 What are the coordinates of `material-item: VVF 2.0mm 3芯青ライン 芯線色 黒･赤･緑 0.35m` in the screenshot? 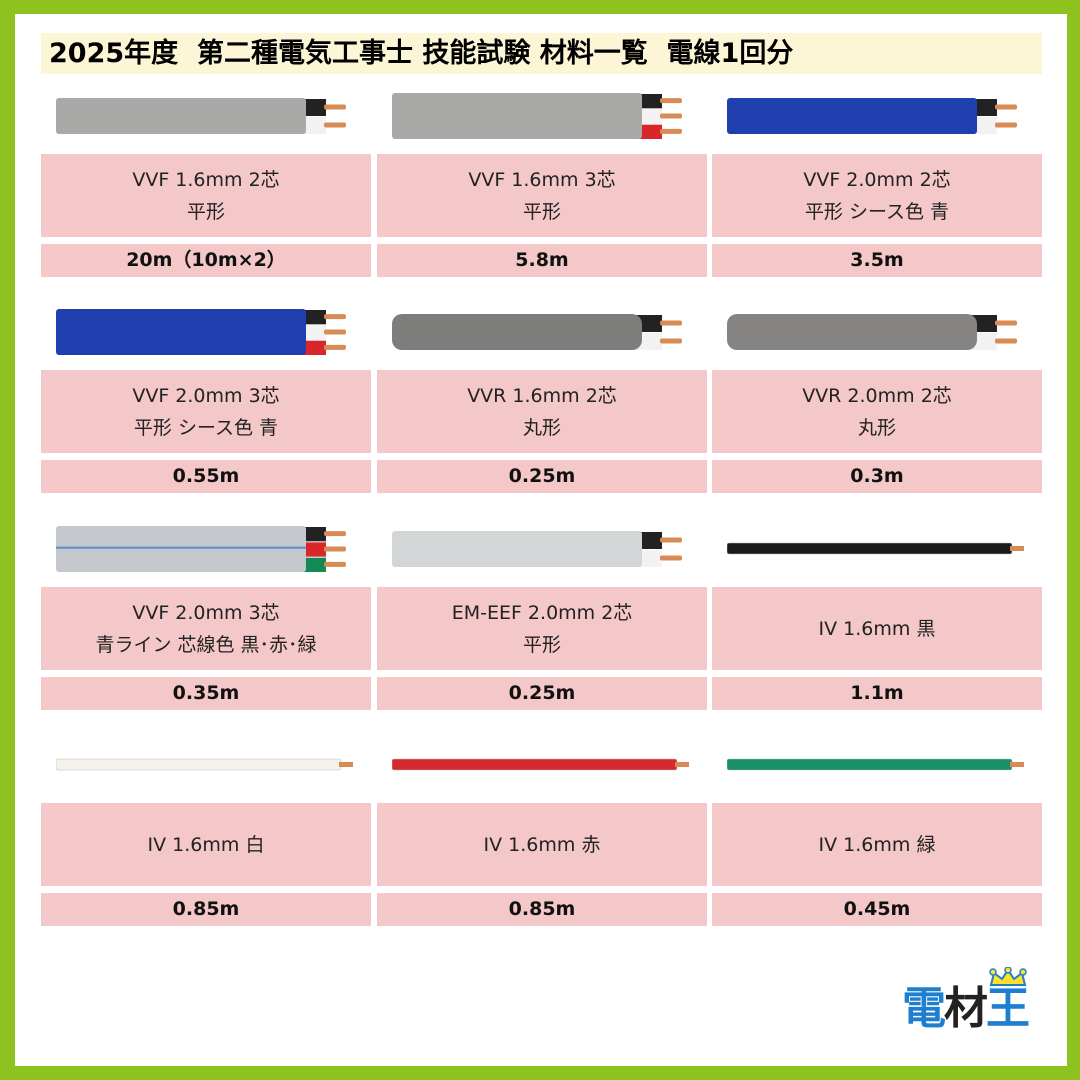 It's located at (206, 610).